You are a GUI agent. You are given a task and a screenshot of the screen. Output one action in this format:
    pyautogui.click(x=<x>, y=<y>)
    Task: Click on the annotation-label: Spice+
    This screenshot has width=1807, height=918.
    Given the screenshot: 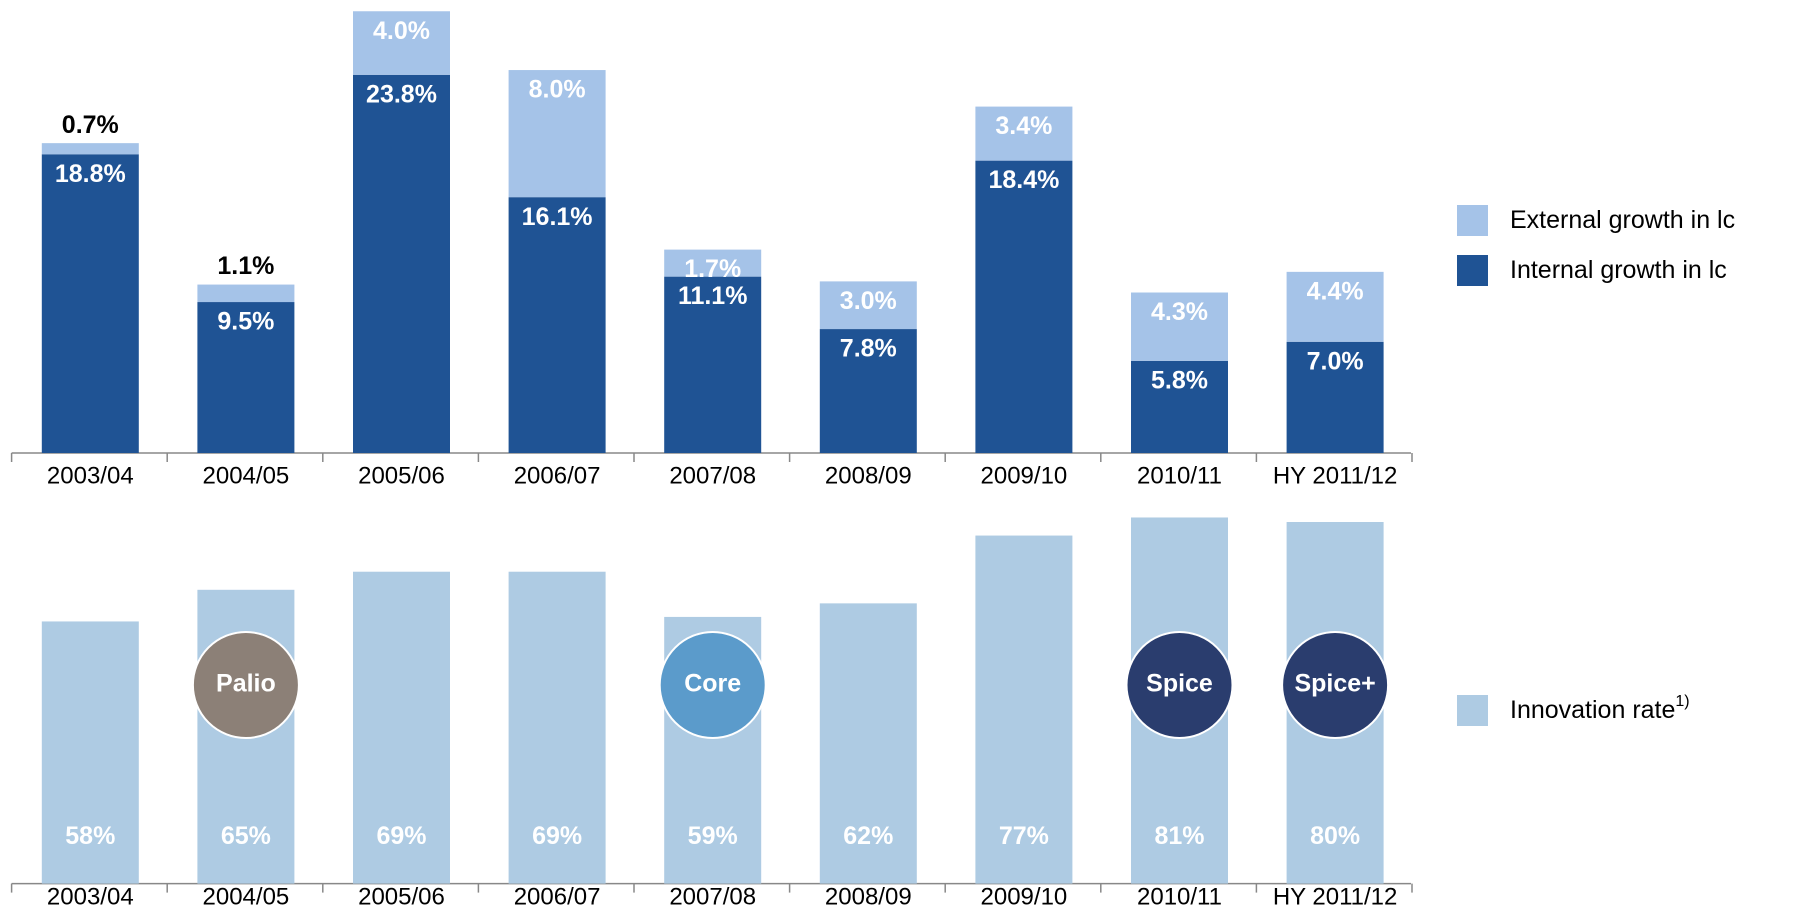 What is the action you would take?
    pyautogui.click(x=1334, y=684)
    